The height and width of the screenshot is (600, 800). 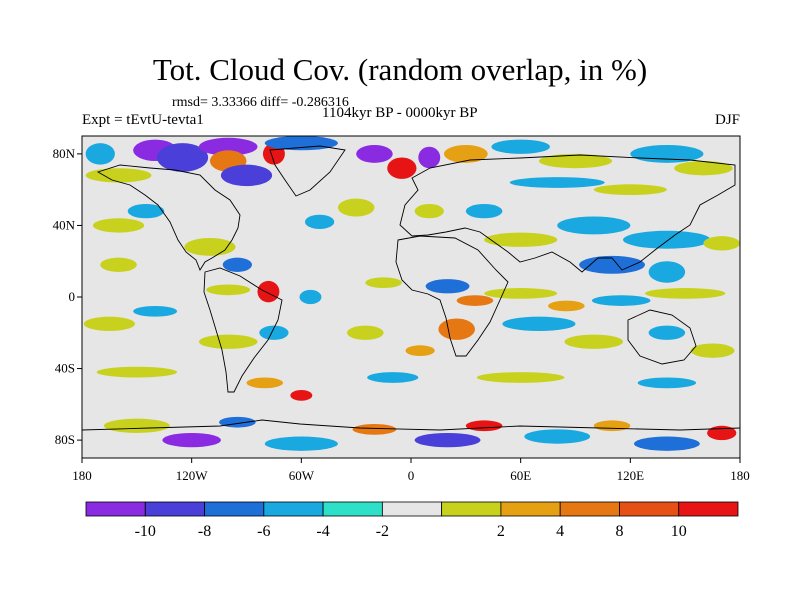 What do you see at coordinates (243, 330) in the screenshot?
I see `coast-south-america` at bounding box center [243, 330].